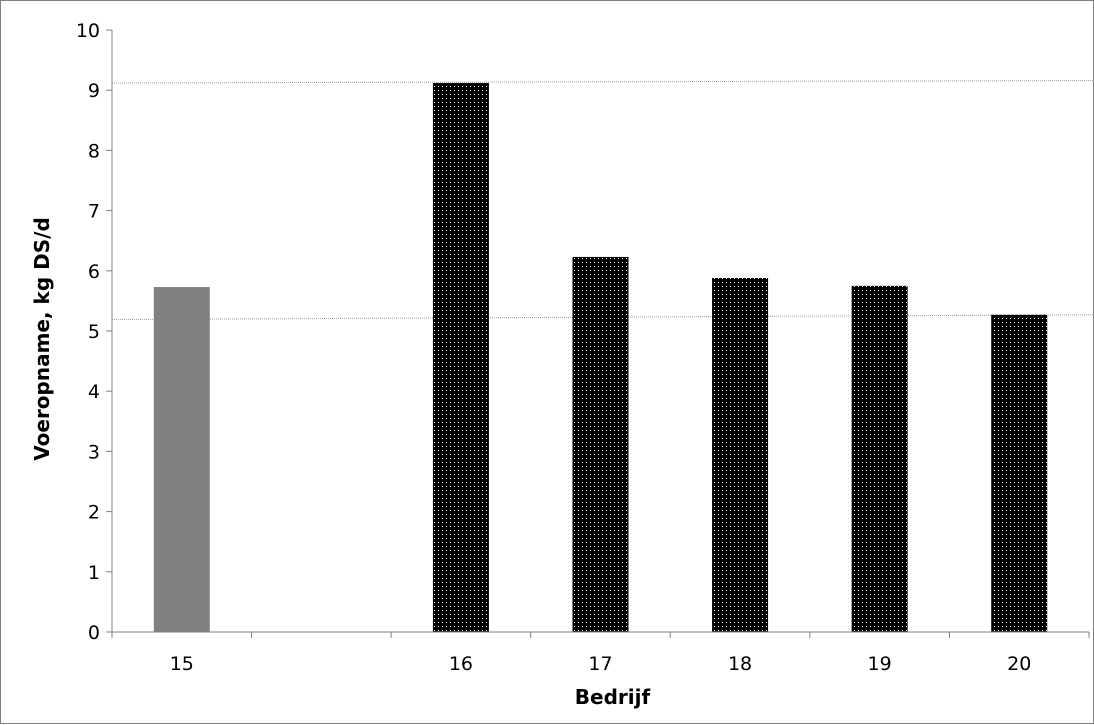 This screenshot has width=1094, height=725. What do you see at coordinates (1019, 664) in the screenshot?
I see `x-tick-label: 20` at bounding box center [1019, 664].